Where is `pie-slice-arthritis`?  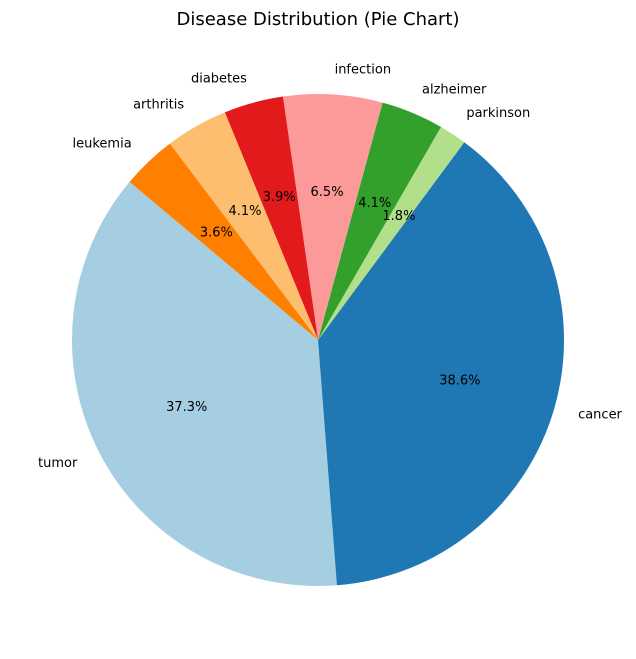 pie-slice-arthritis is located at coordinates (243, 226).